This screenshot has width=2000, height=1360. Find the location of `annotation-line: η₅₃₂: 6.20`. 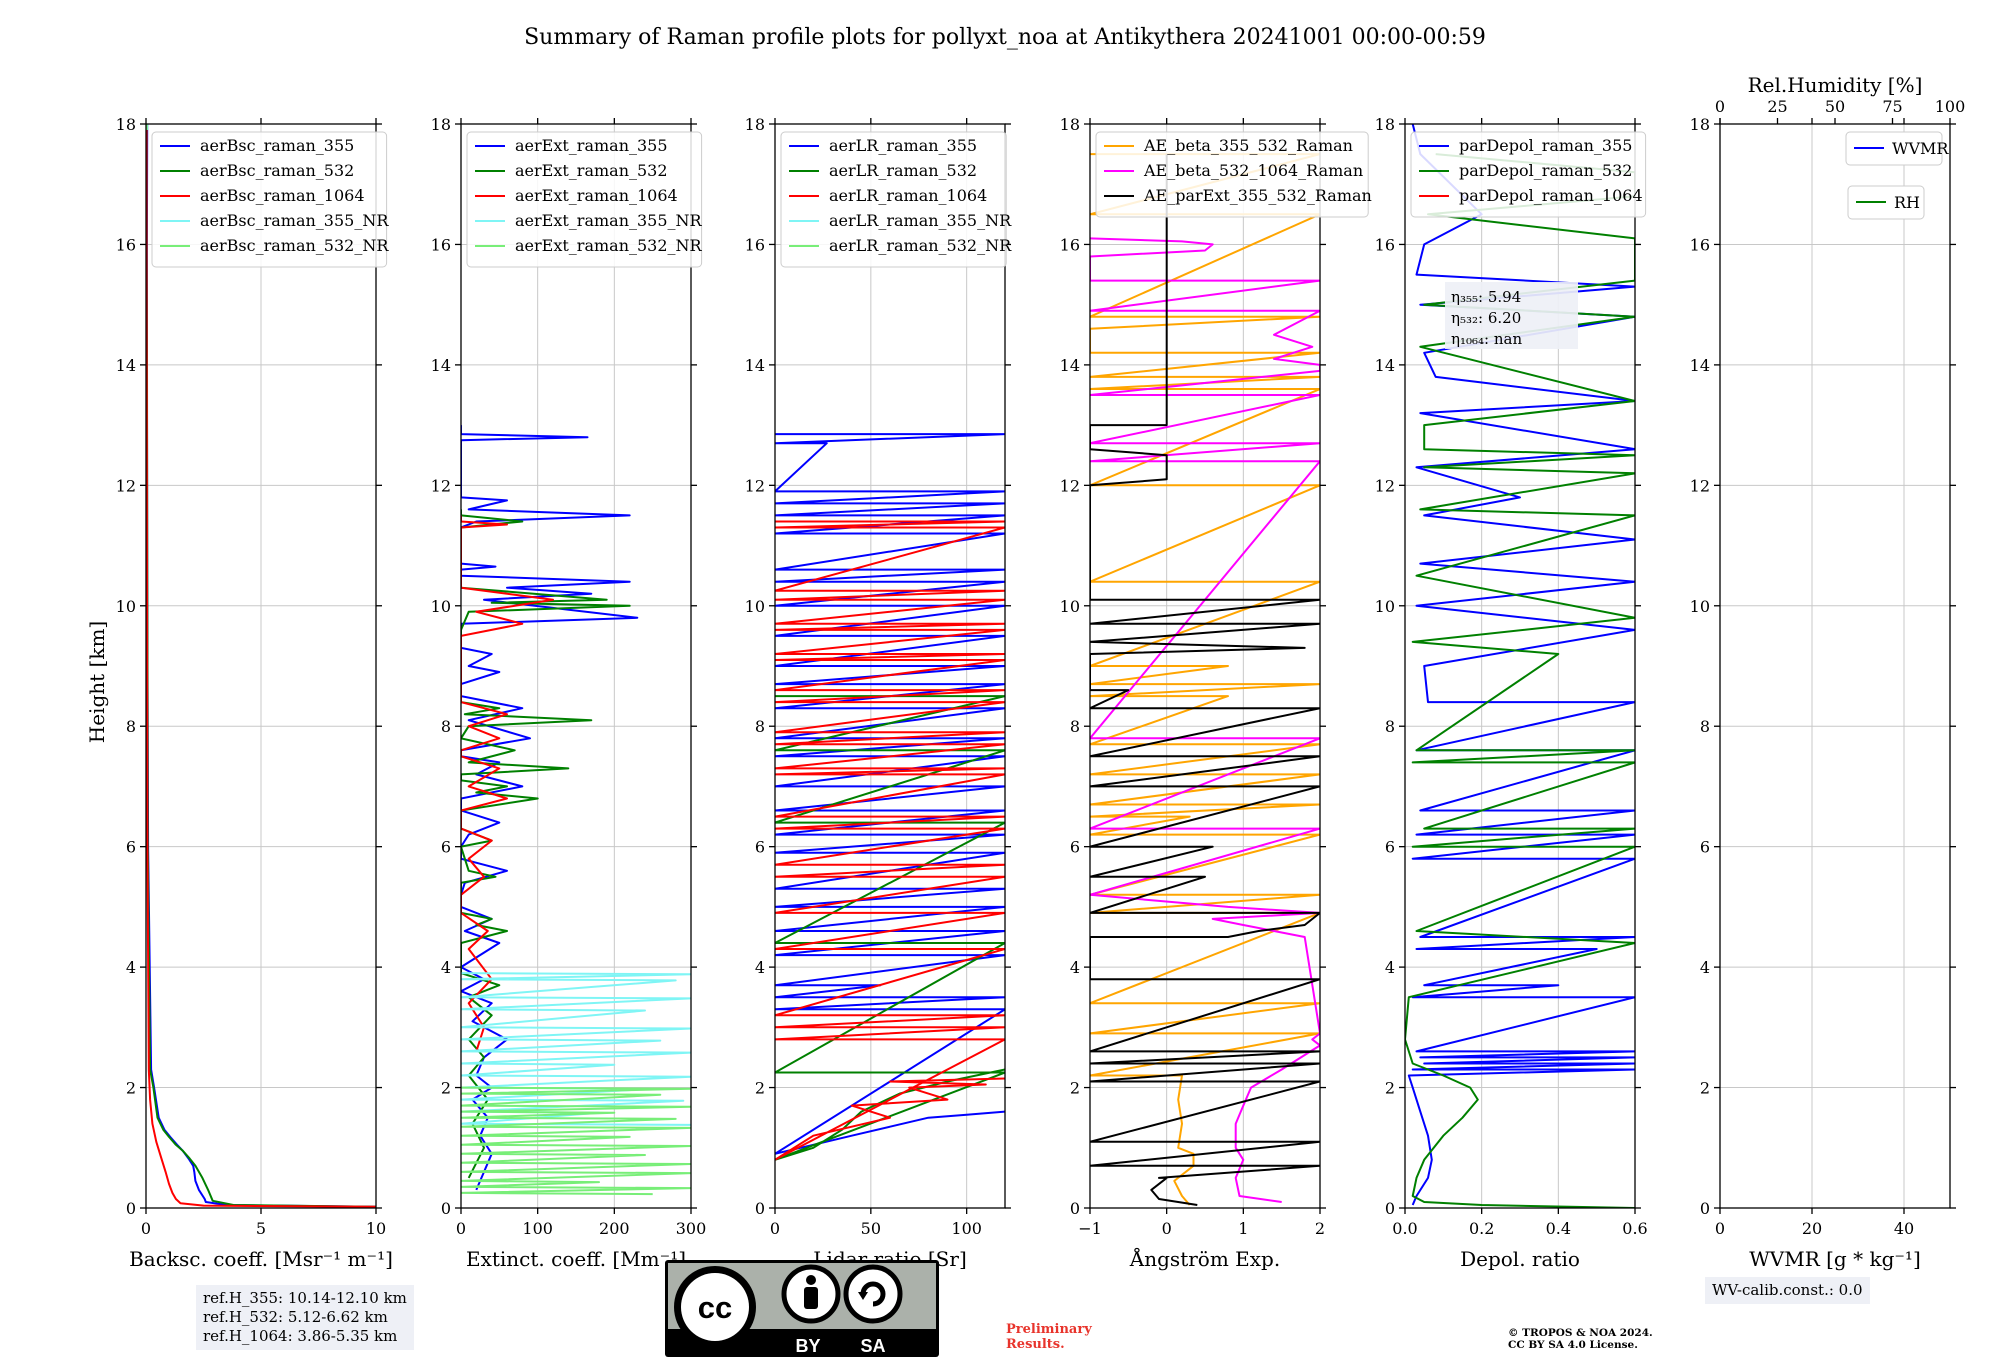

annotation-line: η₅₃₂: 6.20 is located at coordinates (1486, 318).